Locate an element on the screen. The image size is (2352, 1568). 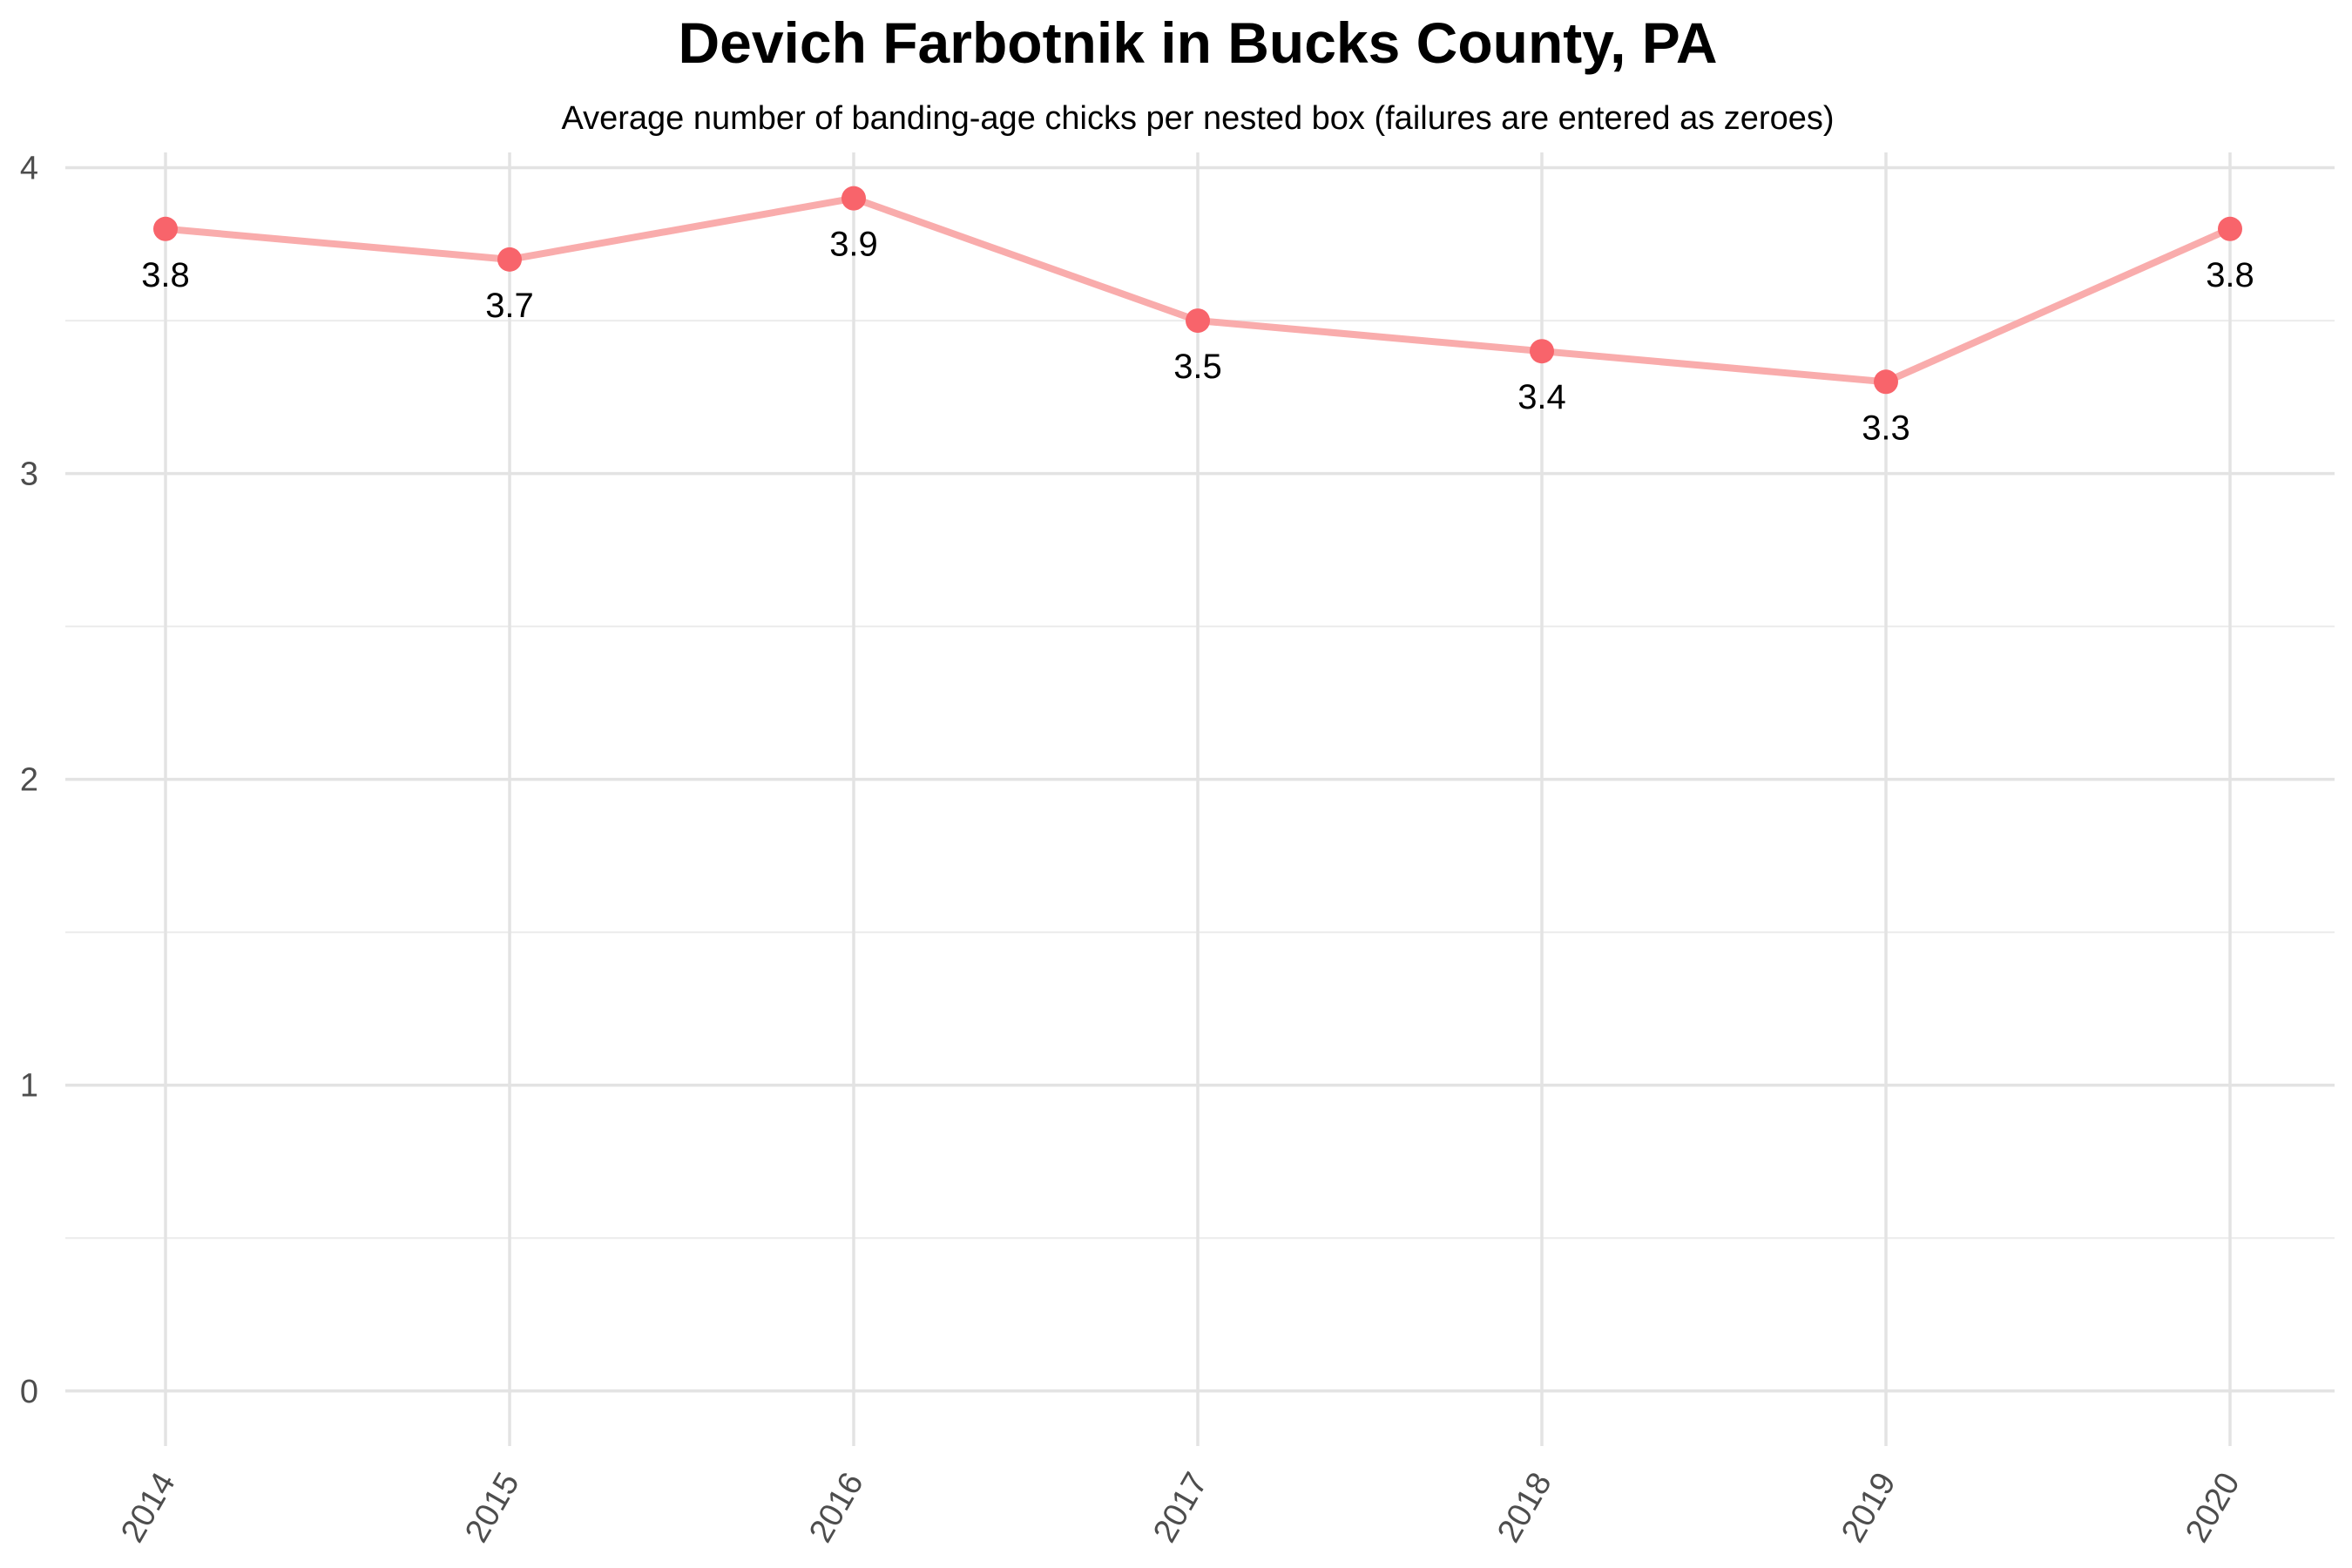
y-tick-label: 3 is located at coordinates (29, 475).